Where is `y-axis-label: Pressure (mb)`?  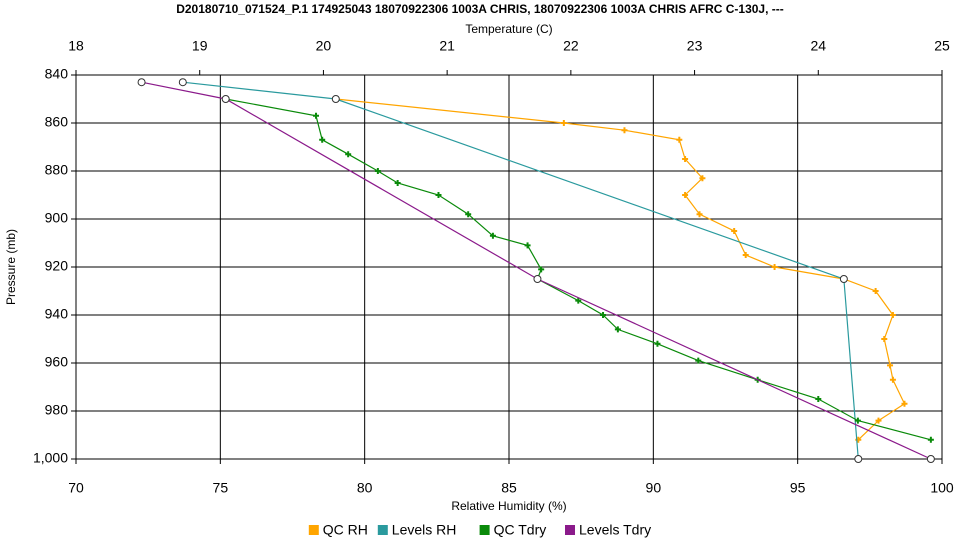
y-axis-label: Pressure (mb) is located at coordinates (11, 267).